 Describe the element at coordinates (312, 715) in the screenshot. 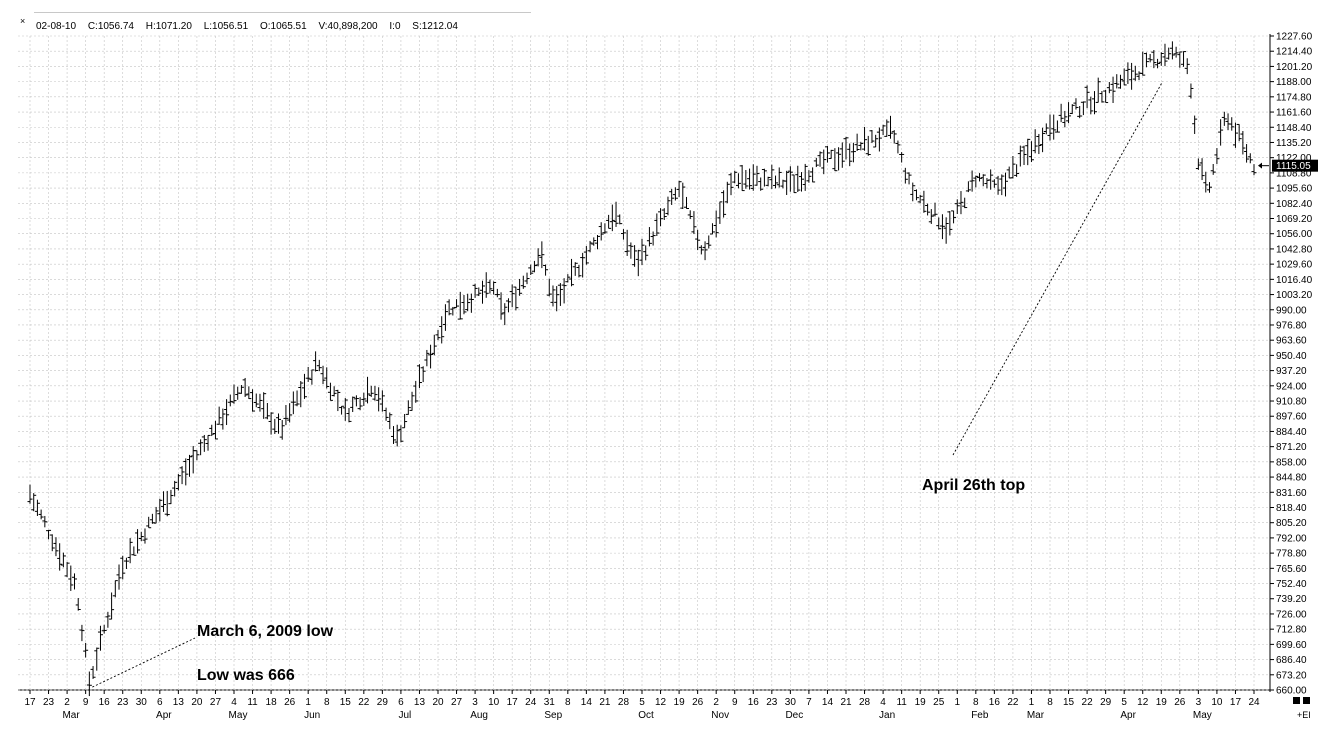

I see `month-label: Jun` at that location.